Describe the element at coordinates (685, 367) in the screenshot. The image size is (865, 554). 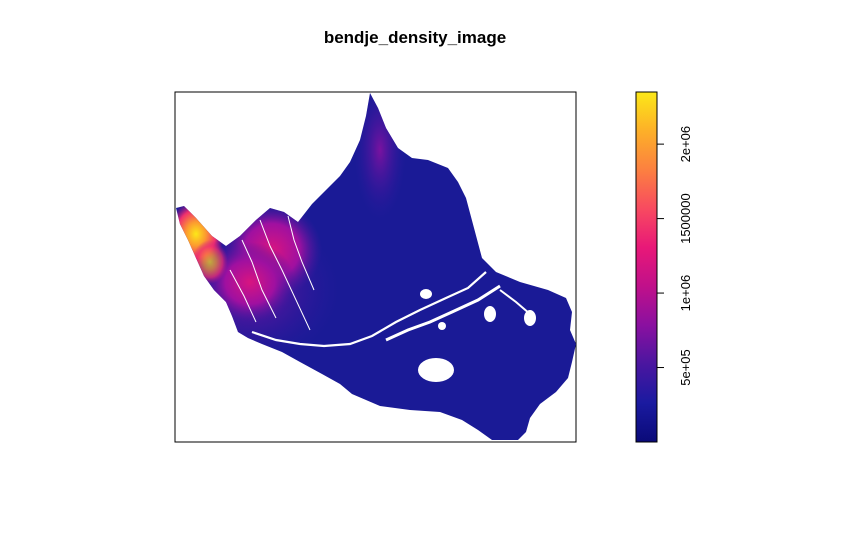
I see `colorbar-tick-label-0: 5e+05` at that location.